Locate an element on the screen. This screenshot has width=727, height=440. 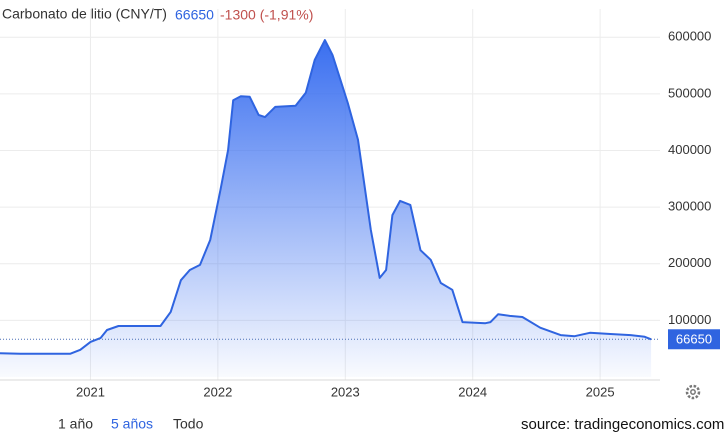
x-tick-label: 2022 is located at coordinates (217, 391).